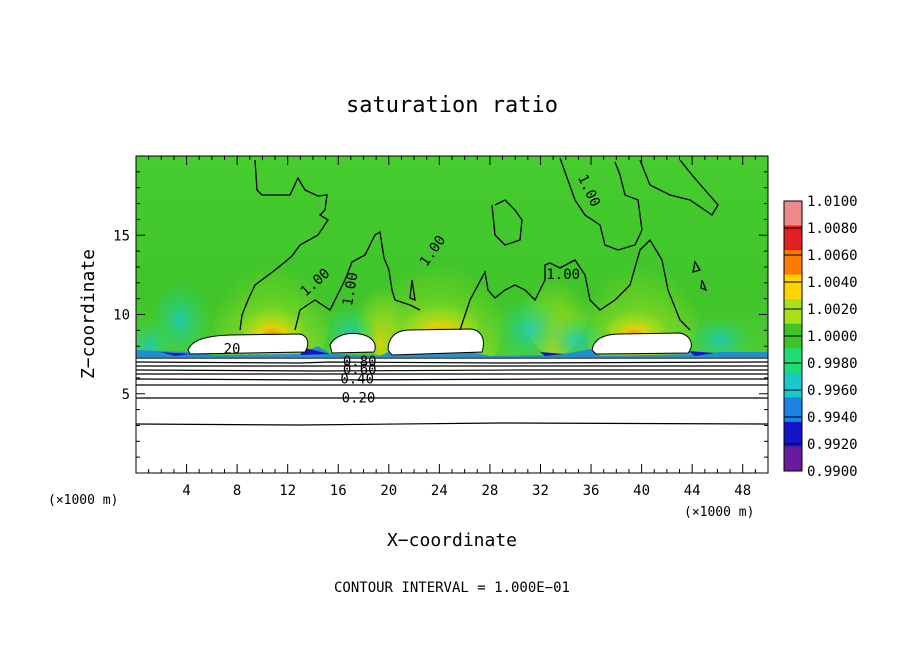  What do you see at coordinates (641, 491) in the screenshot?
I see `x-tick-label: 40` at bounding box center [641, 491].